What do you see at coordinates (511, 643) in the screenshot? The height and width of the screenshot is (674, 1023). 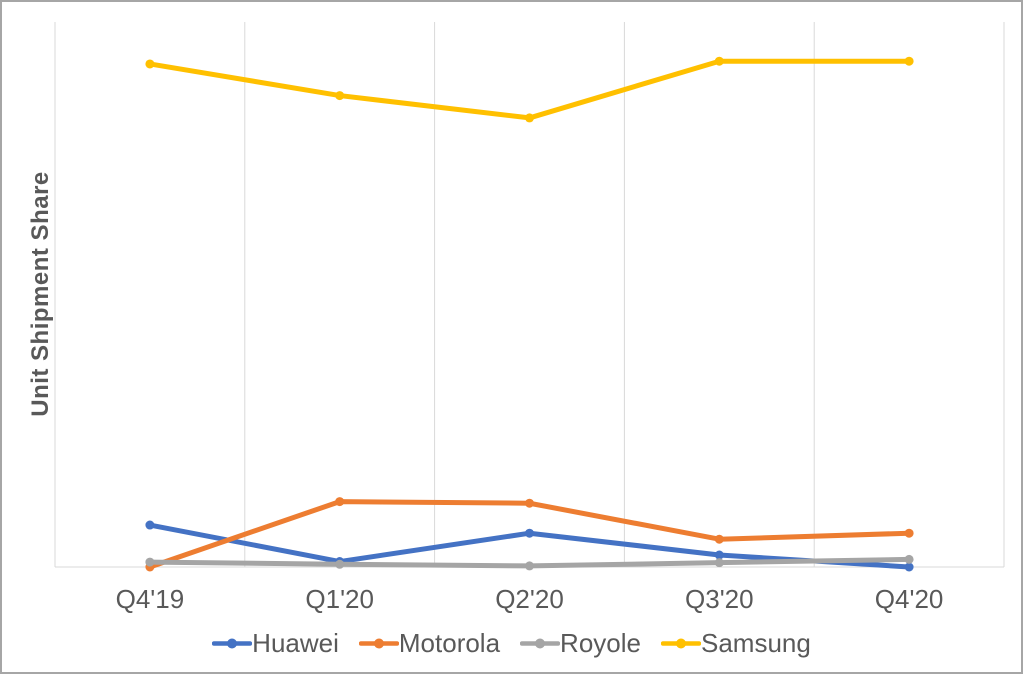 I see `legend: Huawei Motorola Royole Samsung` at bounding box center [511, 643].